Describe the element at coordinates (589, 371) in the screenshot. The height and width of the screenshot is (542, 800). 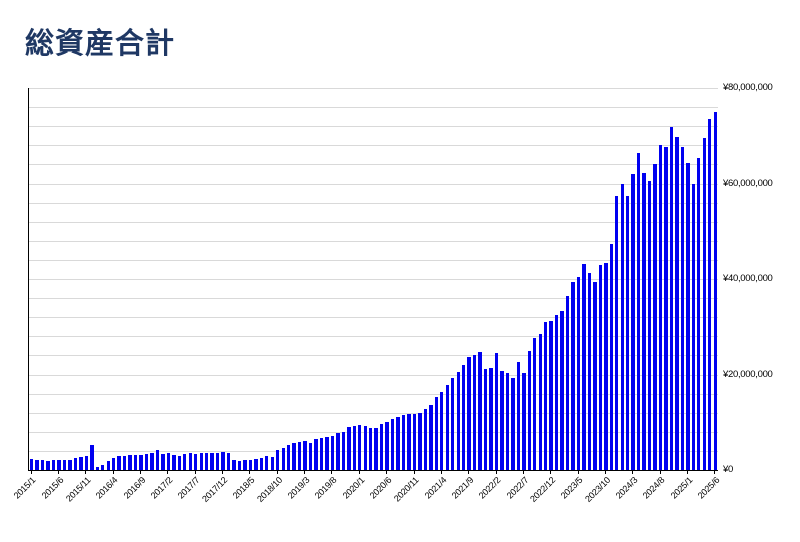
I see `bar-2023/7` at that location.